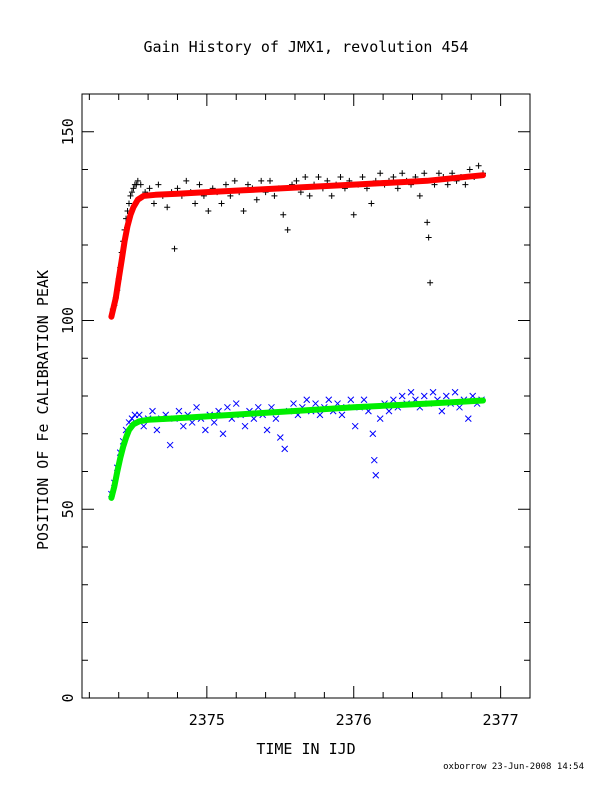 The height and width of the screenshot is (792, 612). What do you see at coordinates (68, 131) in the screenshot?
I see `y-tick-label: 150` at bounding box center [68, 131].